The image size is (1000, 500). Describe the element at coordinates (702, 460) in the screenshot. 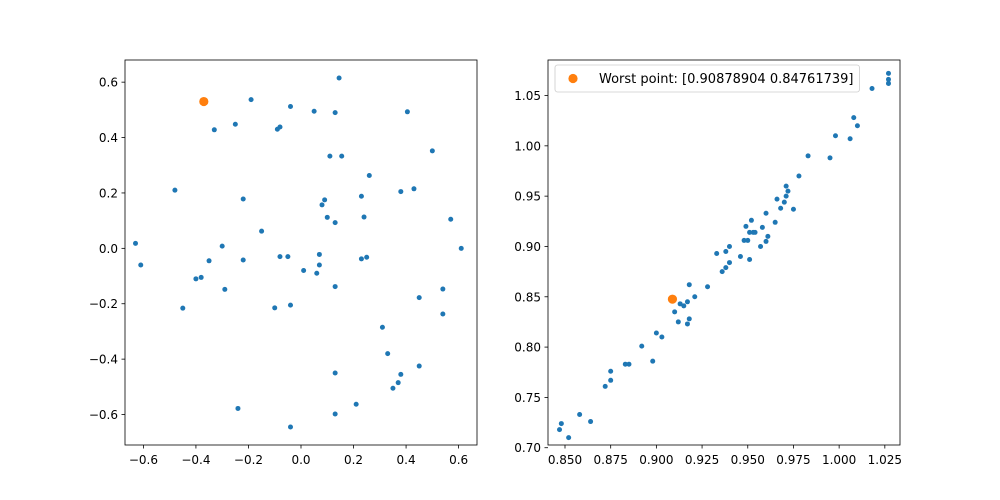

I see `x-tick-label: 0.925` at that location.